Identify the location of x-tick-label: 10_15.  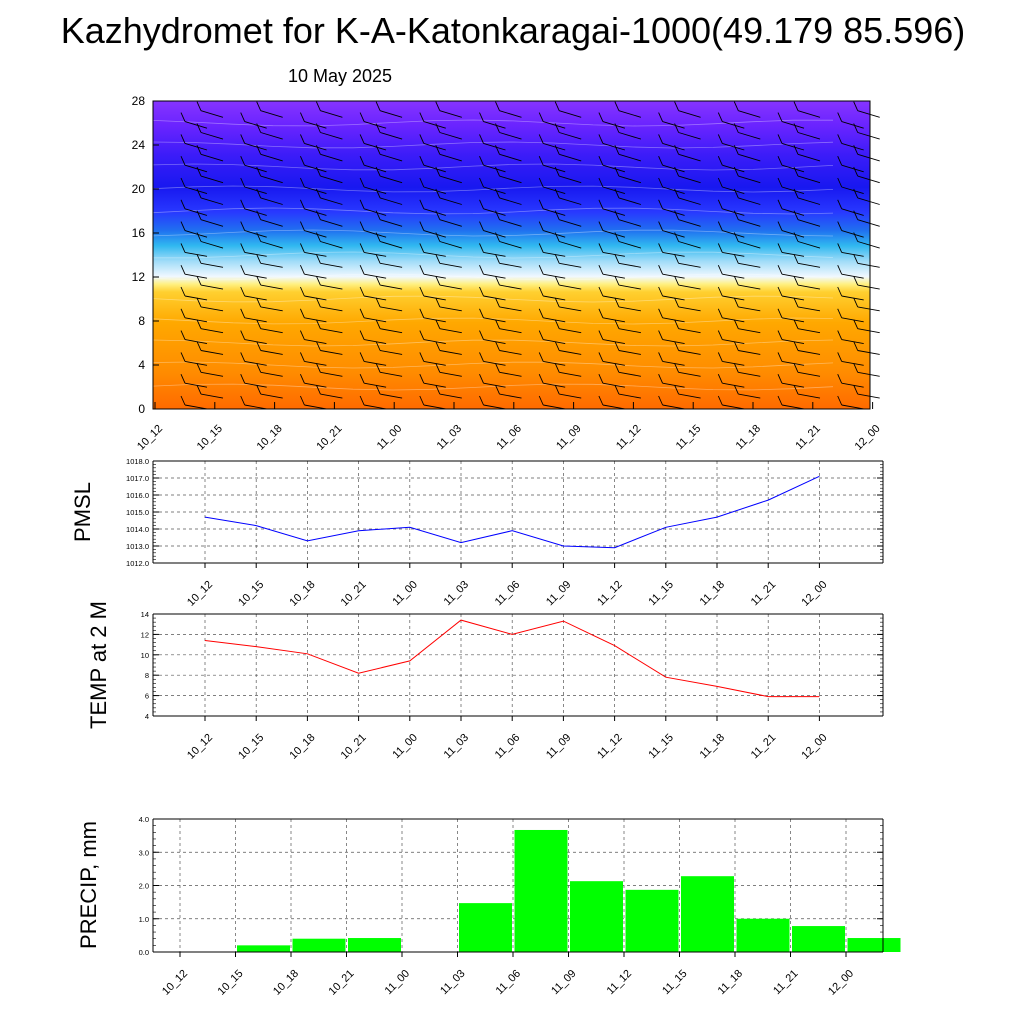
(251, 747).